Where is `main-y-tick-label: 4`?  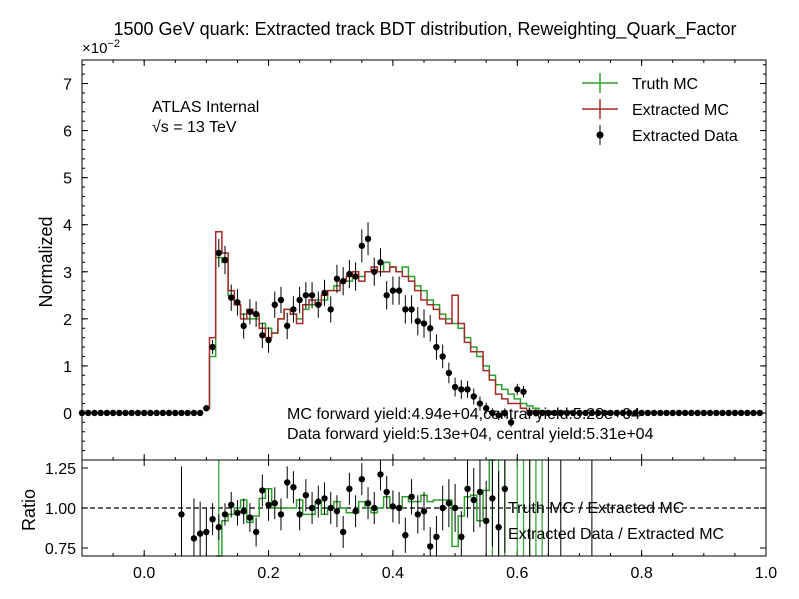 main-y-tick-label: 4 is located at coordinates (67, 226).